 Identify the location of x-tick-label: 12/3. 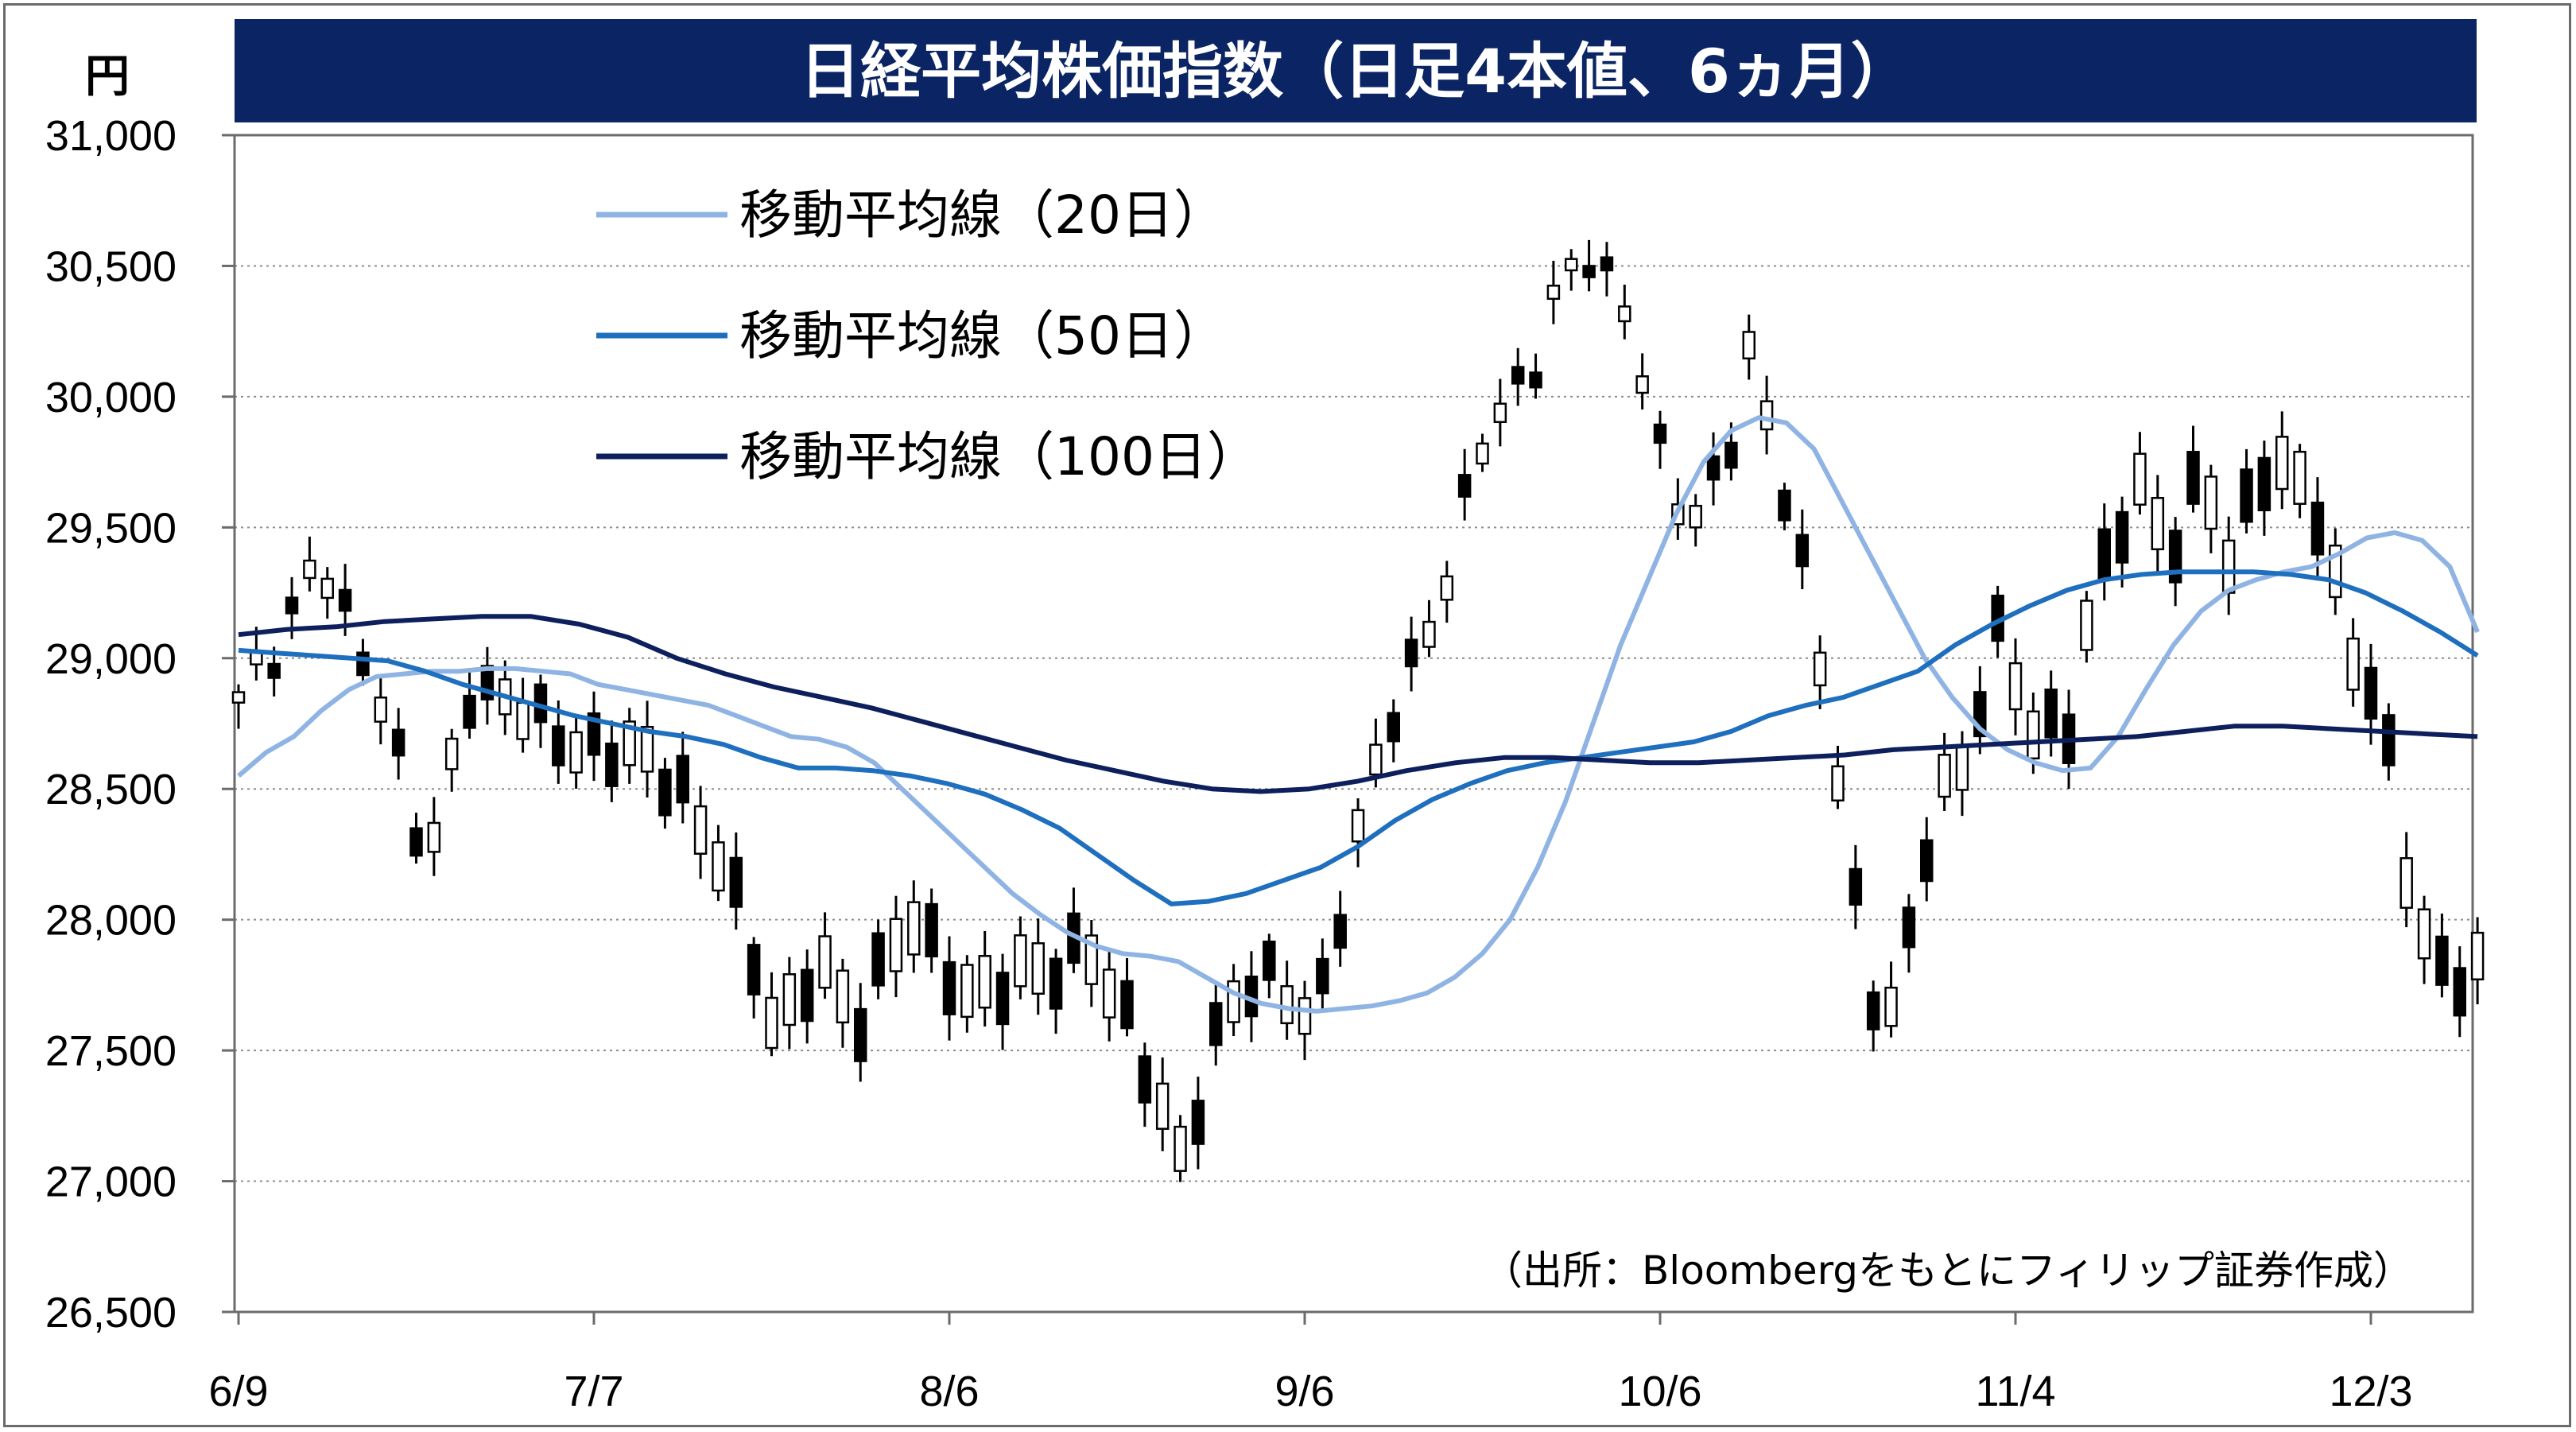
(2370, 1391).